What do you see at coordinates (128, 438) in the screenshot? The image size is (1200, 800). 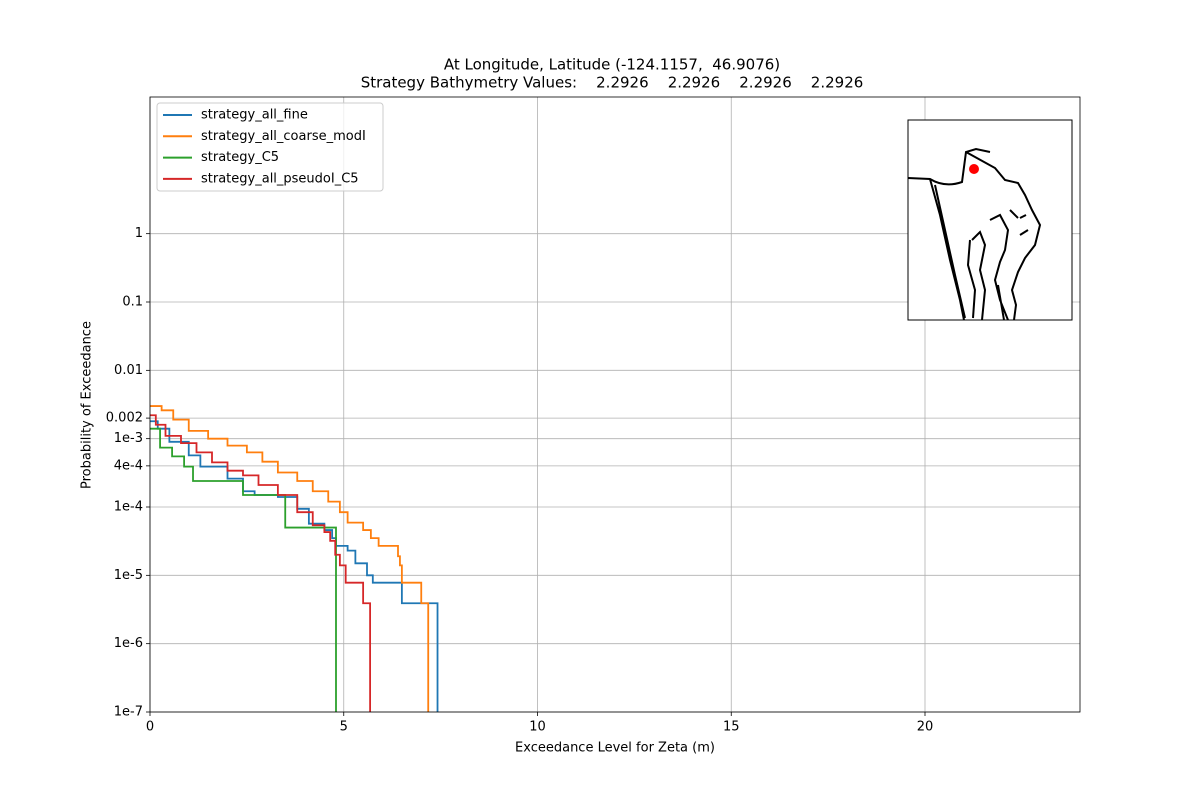 I see `y-tick-label: 1e-3` at bounding box center [128, 438].